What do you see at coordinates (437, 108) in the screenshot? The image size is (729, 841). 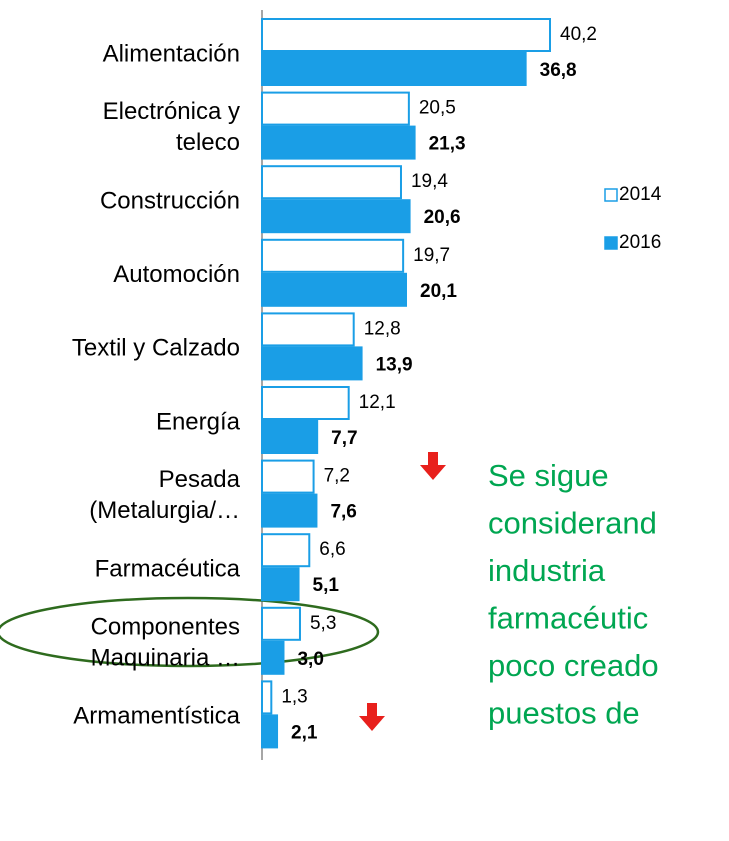 I see `value-label: 20,5` at bounding box center [437, 108].